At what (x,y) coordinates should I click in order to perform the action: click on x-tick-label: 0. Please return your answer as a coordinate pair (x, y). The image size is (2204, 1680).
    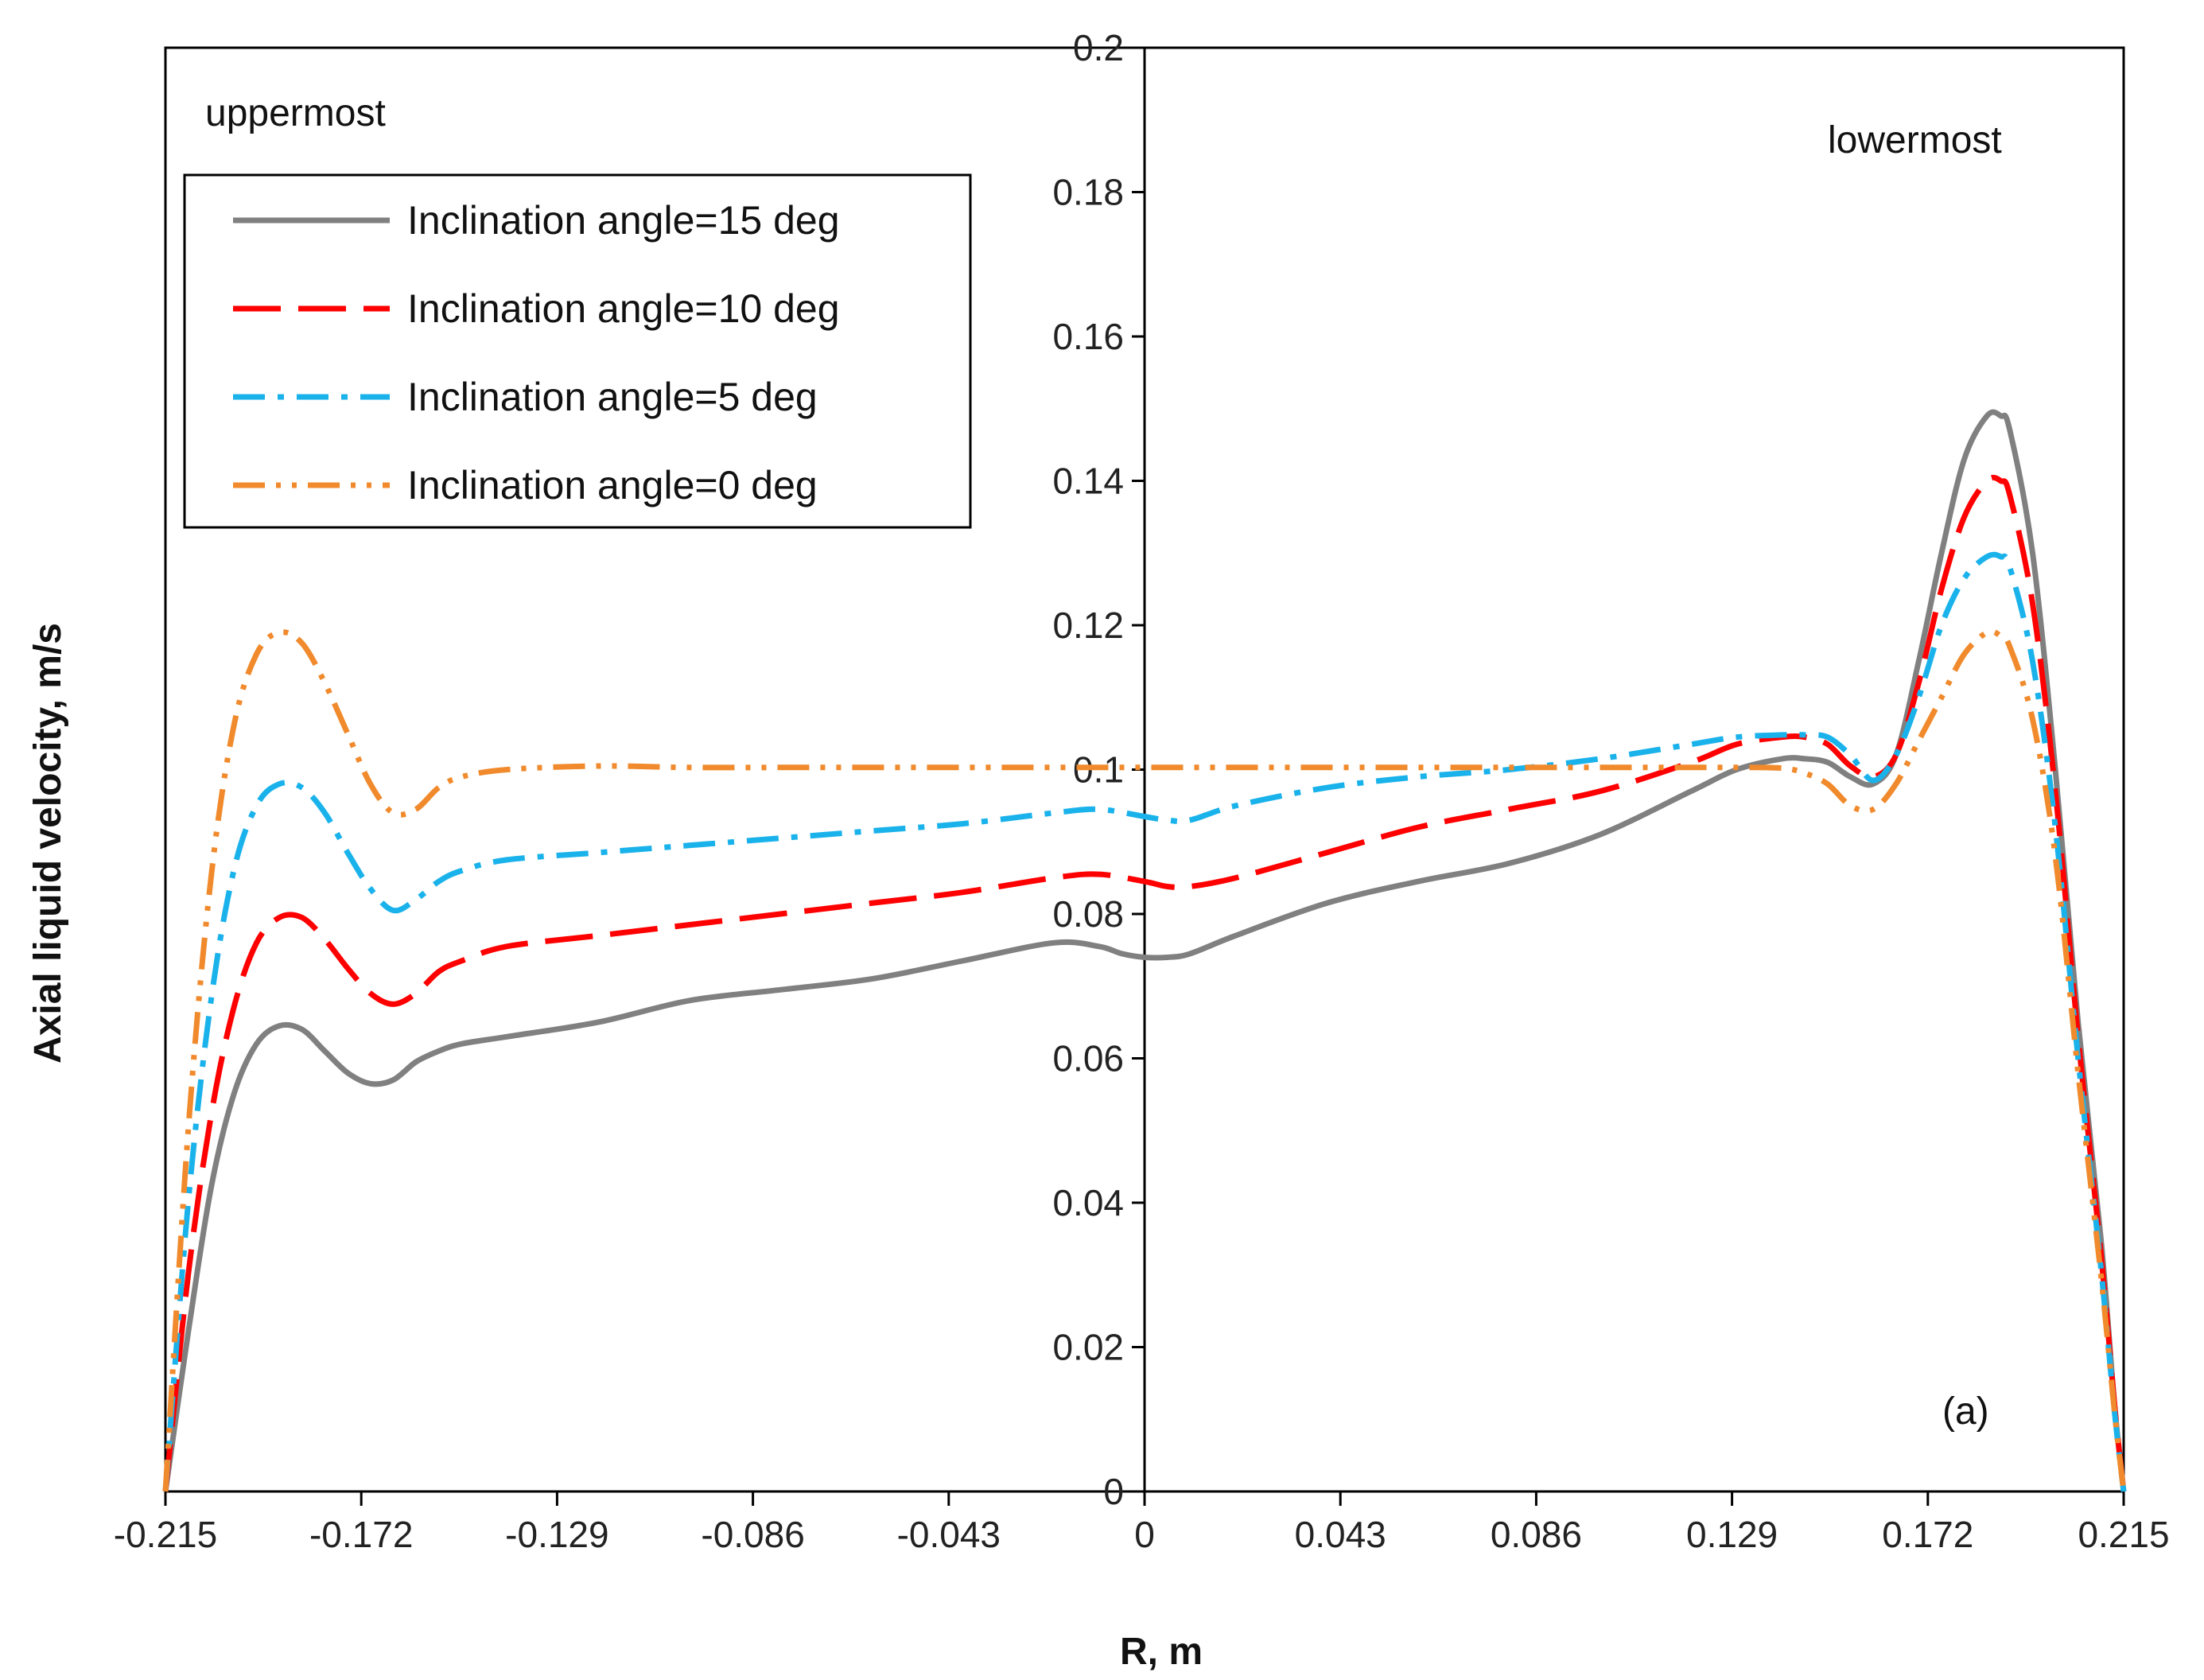
    Looking at the image, I should click on (1144, 1534).